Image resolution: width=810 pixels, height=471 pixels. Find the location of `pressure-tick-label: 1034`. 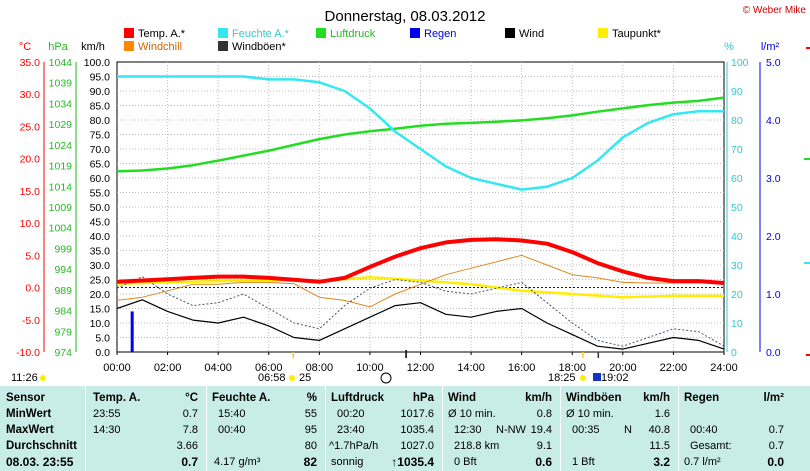

pressure-tick-label: 1034 is located at coordinates (61, 104).